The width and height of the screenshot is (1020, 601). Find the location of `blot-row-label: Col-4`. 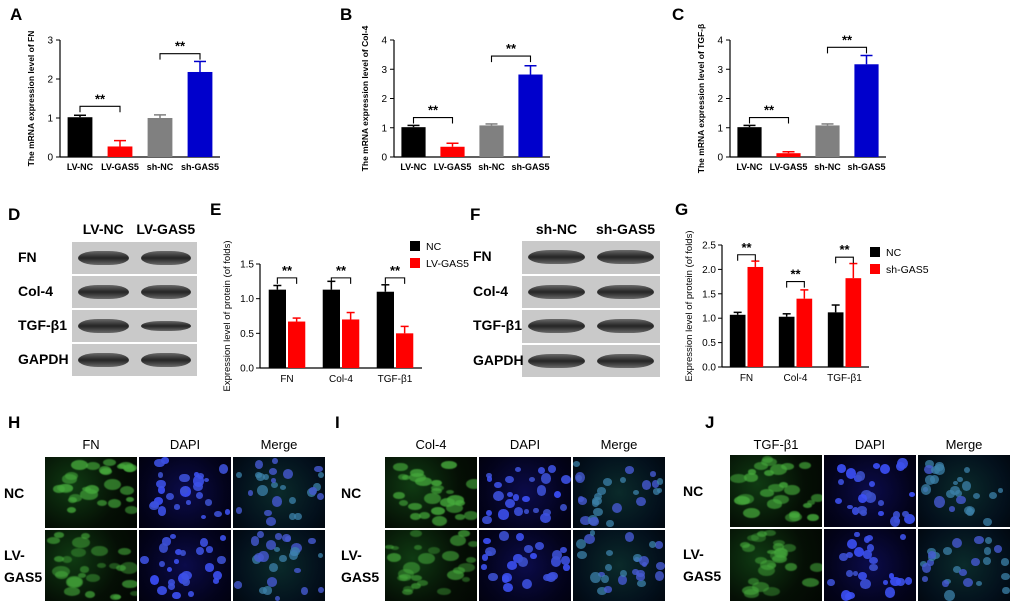

blot-row-label: Col-4 is located at coordinates (490, 290).